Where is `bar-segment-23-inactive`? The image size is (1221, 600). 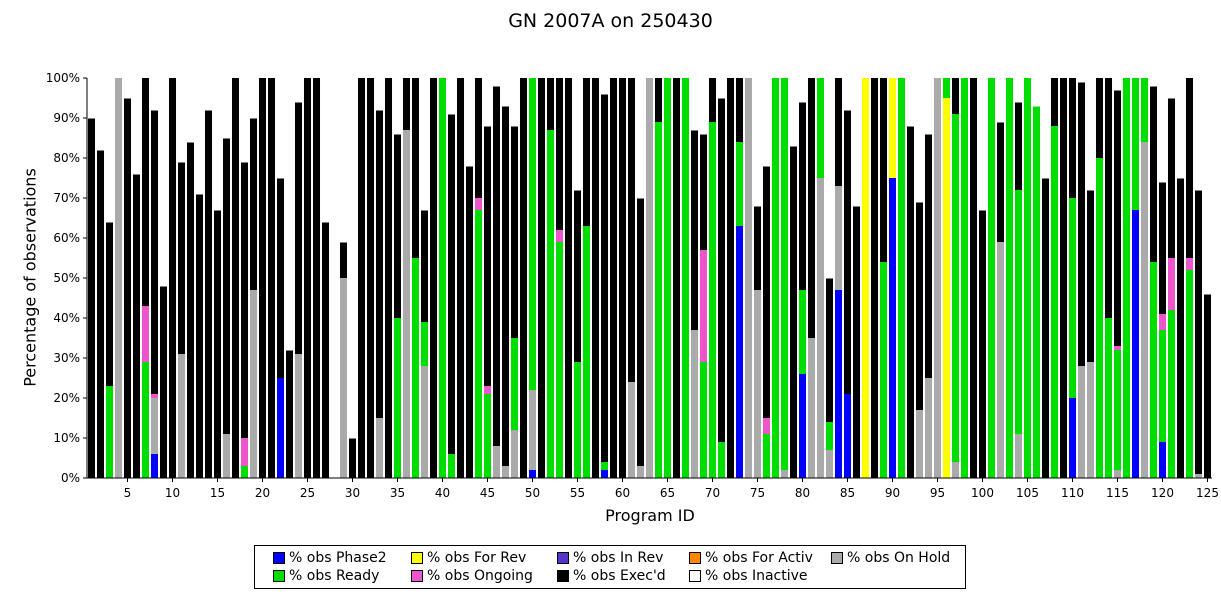 bar-segment-23-inactive is located at coordinates (289, 214).